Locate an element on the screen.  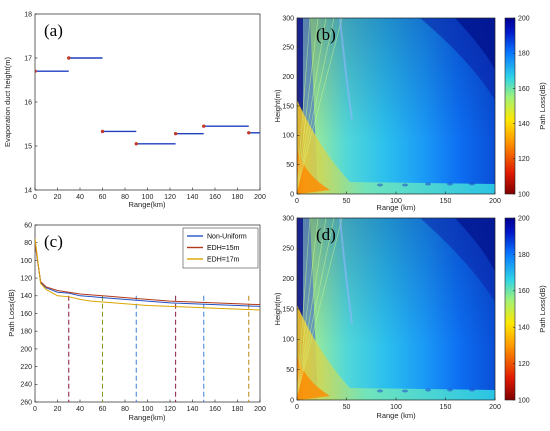
panel-c-ylabel: Path Loss(dB) is located at coordinates (11, 313).